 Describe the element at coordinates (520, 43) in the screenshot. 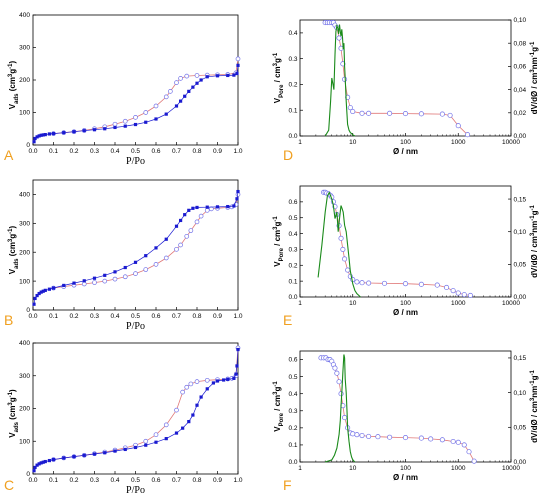

I see `y-right-tick-label: 0,08` at that location.